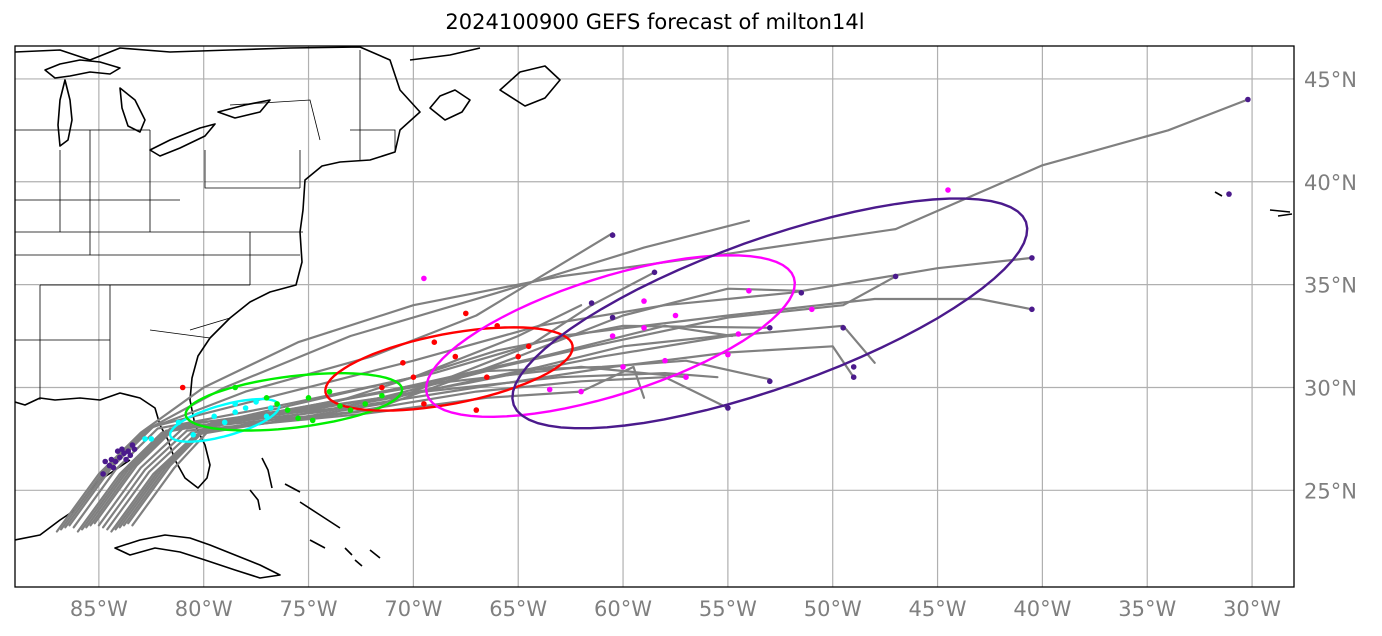 The image size is (1382, 636). I want to click on map-title: 2024100900 GEFS forecast of milton14l, so click(655, 22).